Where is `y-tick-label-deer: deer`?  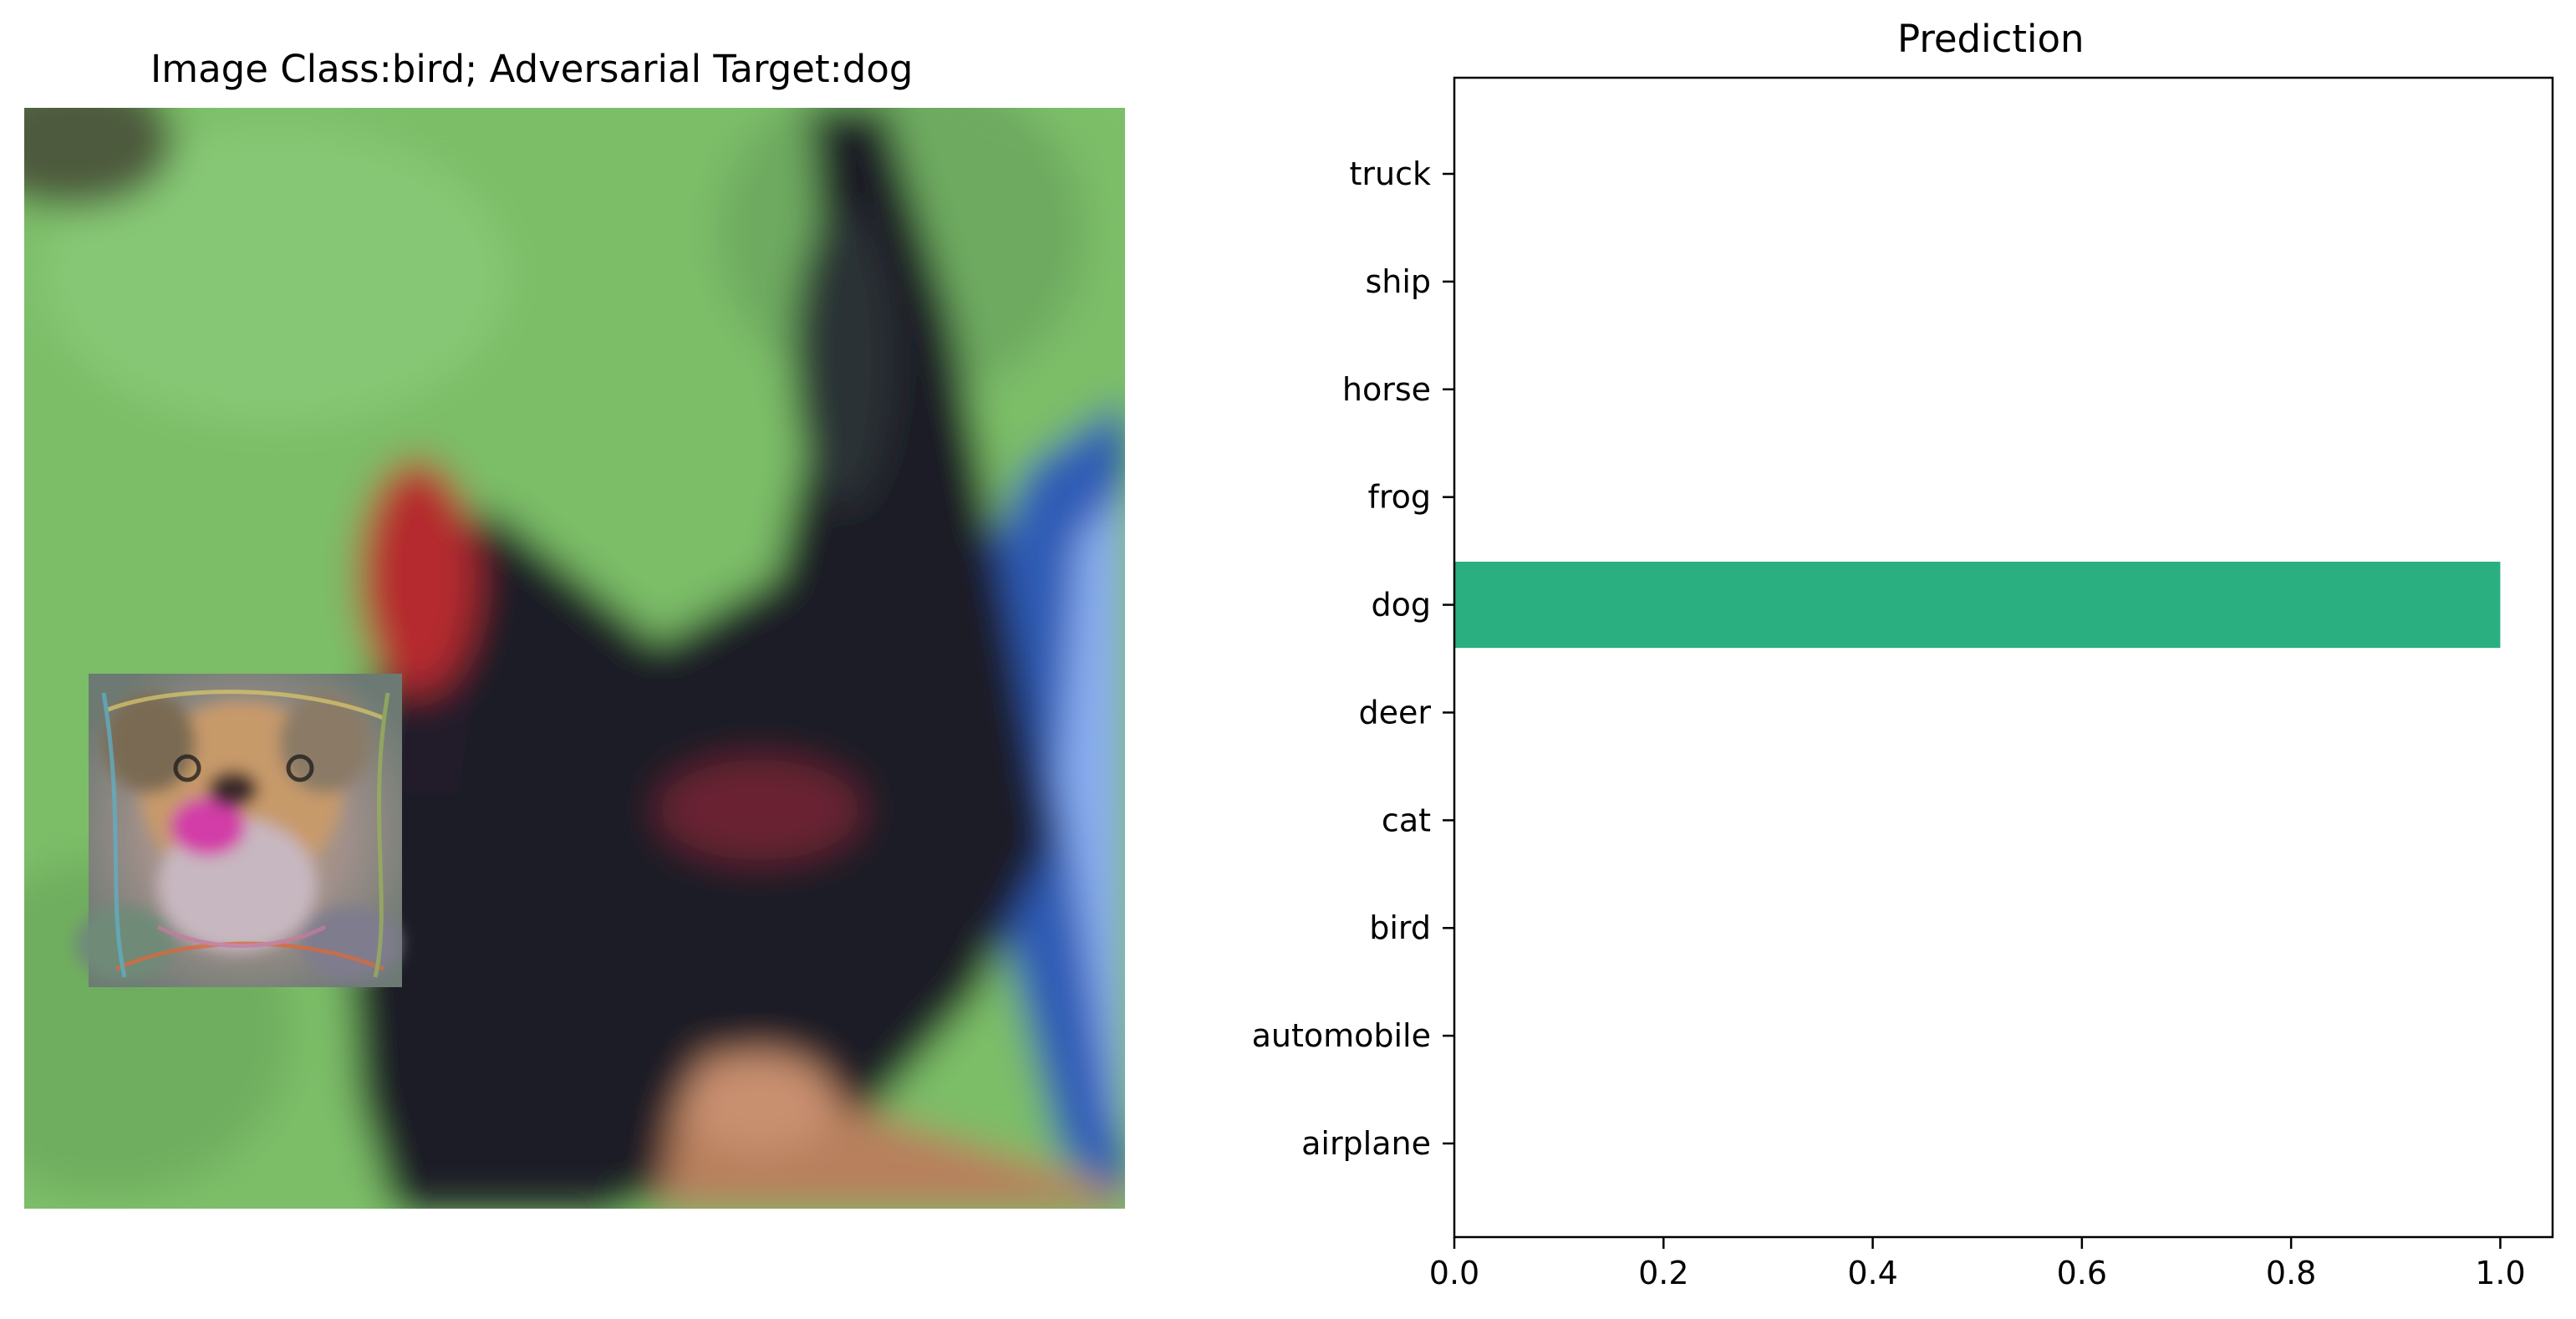
y-tick-label-deer: deer is located at coordinates (1394, 712).